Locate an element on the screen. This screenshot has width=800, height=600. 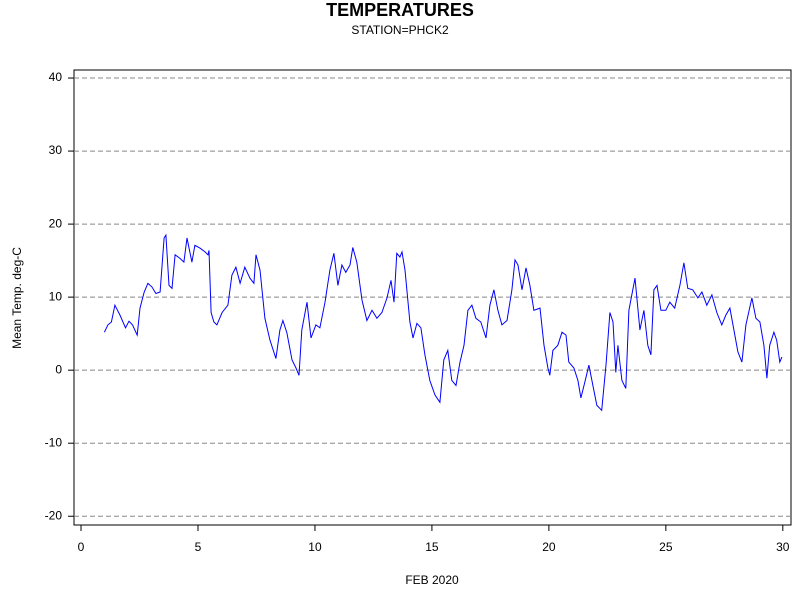
x-tick-label: 30 is located at coordinates (783, 547).